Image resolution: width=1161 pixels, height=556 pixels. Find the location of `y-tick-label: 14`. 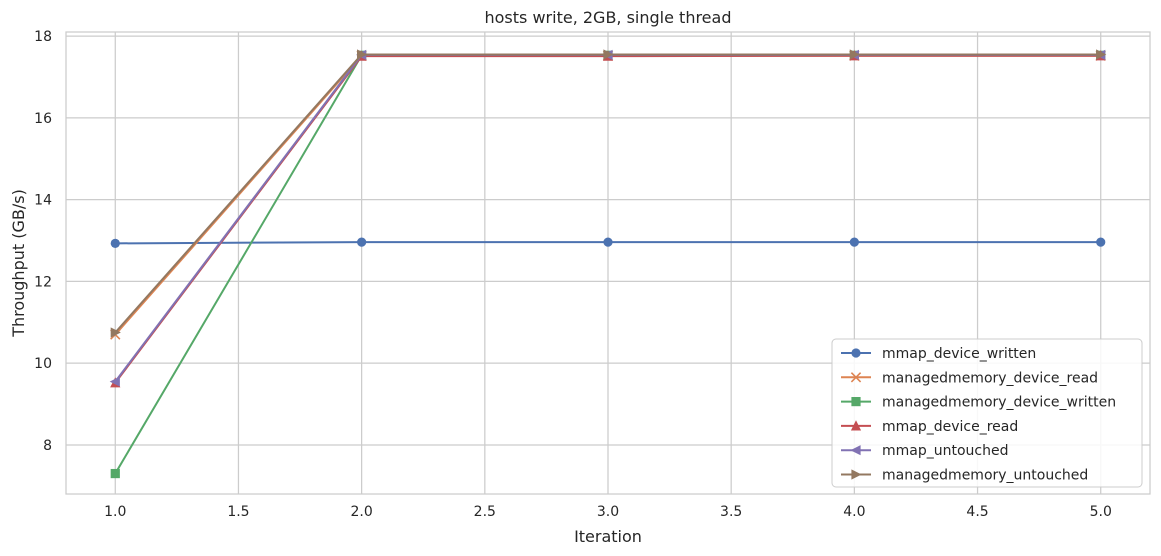

y-tick-label: 14 is located at coordinates (43, 201).